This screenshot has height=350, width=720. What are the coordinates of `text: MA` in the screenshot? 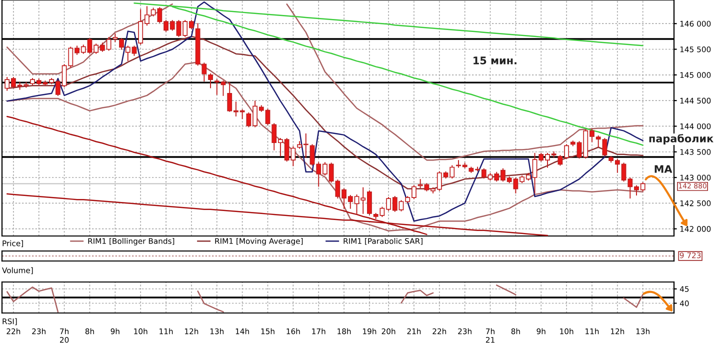 It's located at (663, 169).